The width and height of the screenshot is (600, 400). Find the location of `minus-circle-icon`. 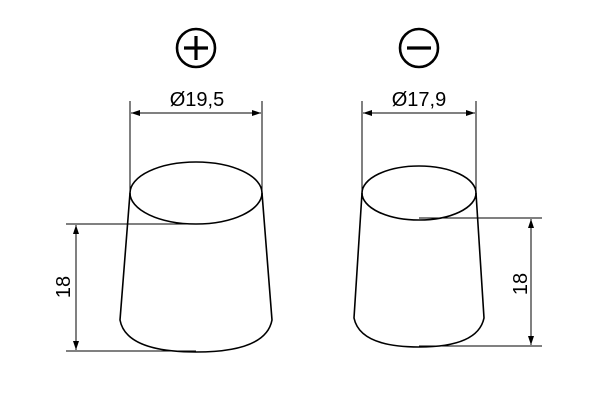

minus-circle-icon is located at coordinates (419, 48).